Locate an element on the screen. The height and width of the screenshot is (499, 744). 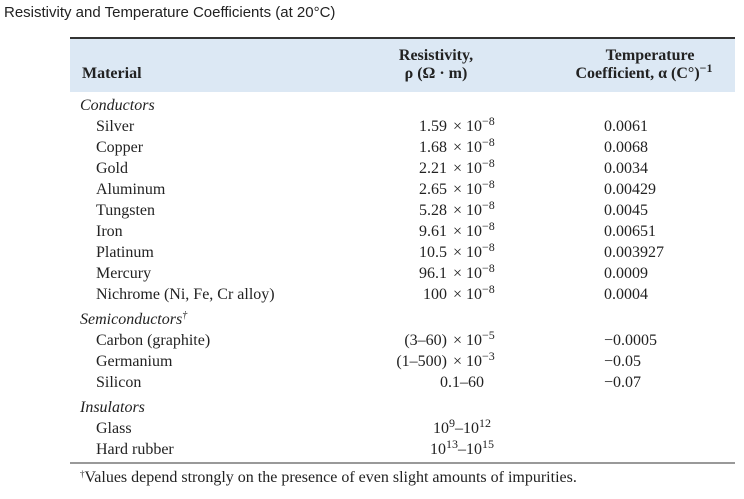
section-name-text: Conductors is located at coordinates (117, 105).